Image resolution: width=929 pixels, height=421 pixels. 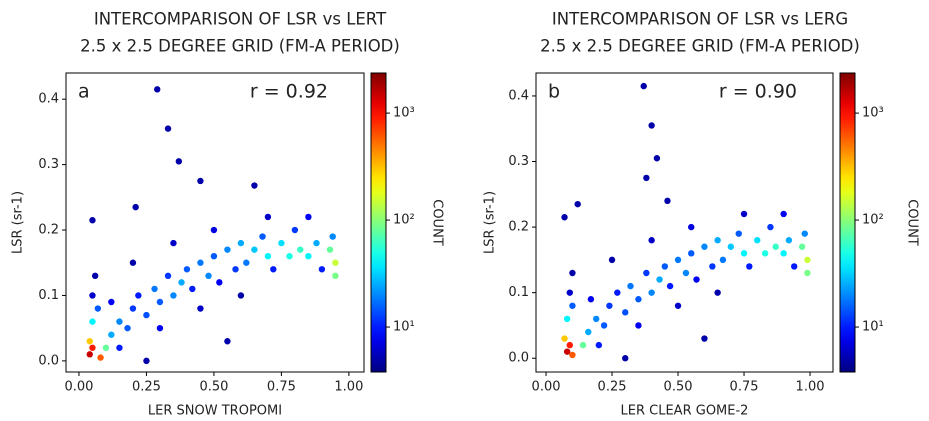 What do you see at coordinates (554, 92) in the screenshot?
I see `panel-label: b` at bounding box center [554, 92].